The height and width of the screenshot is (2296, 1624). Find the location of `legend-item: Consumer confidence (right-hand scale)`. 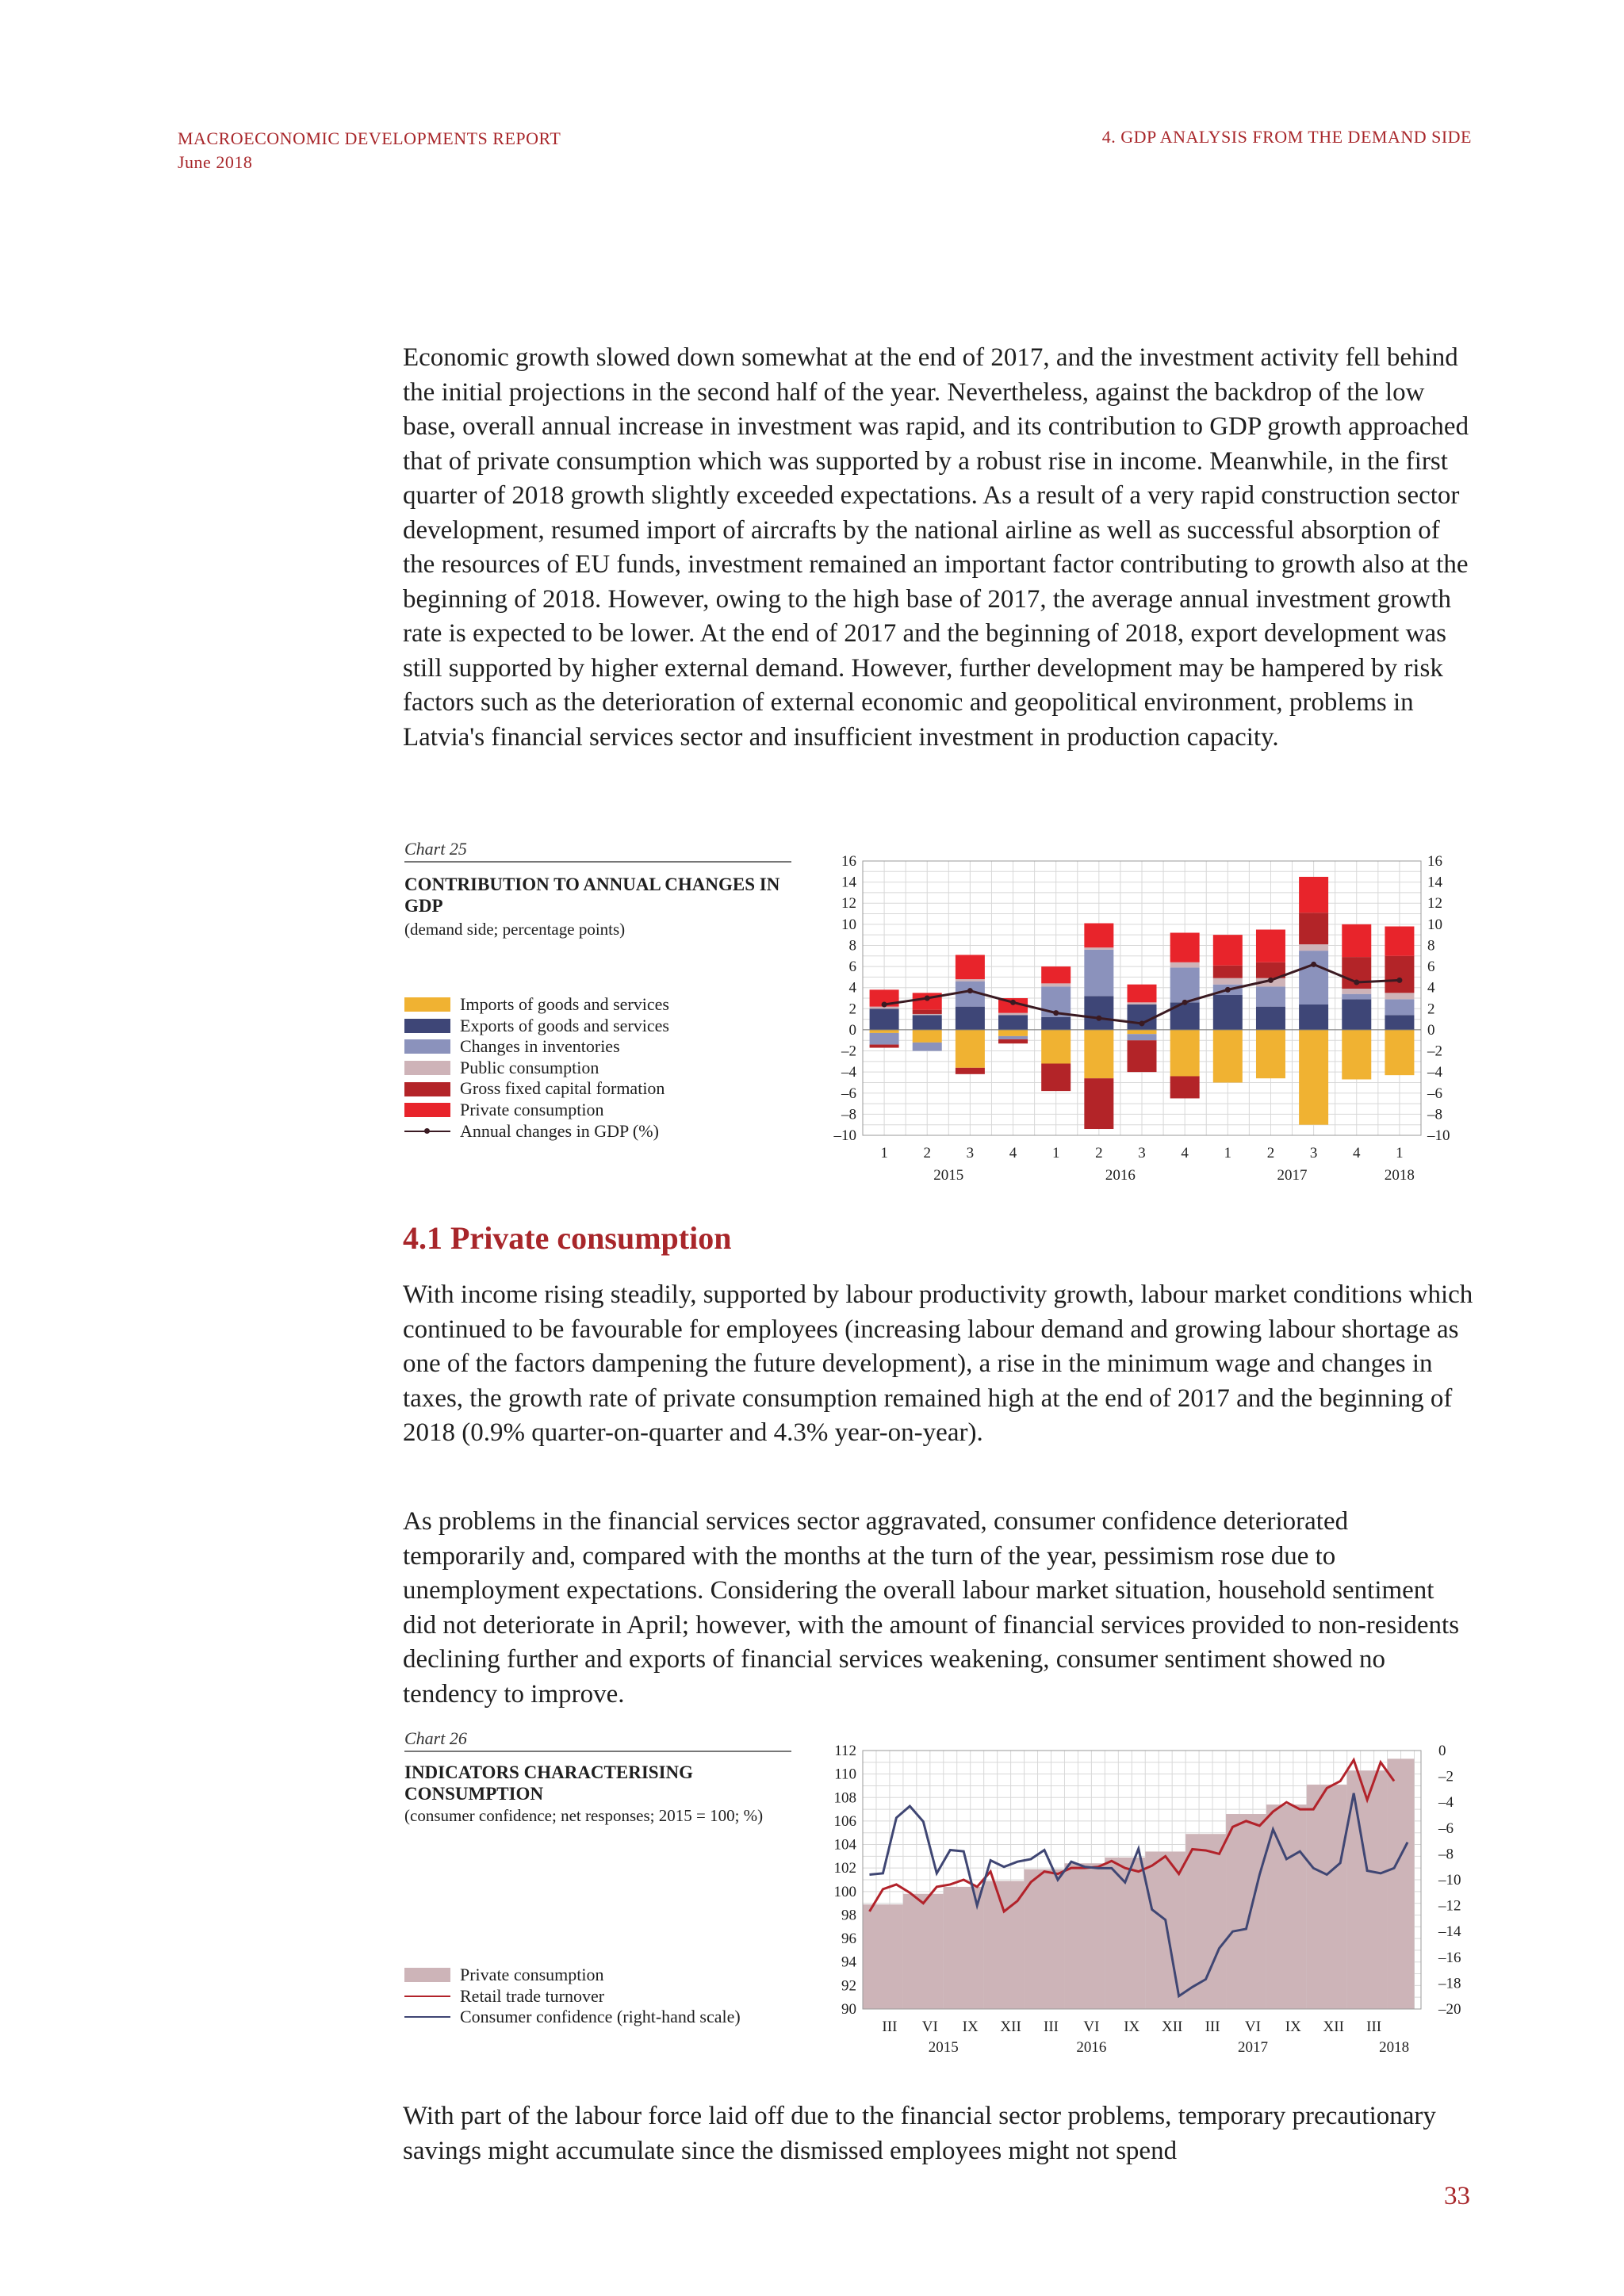

legend-item: Consumer confidence (right-hand scale) is located at coordinates (572, 2018).